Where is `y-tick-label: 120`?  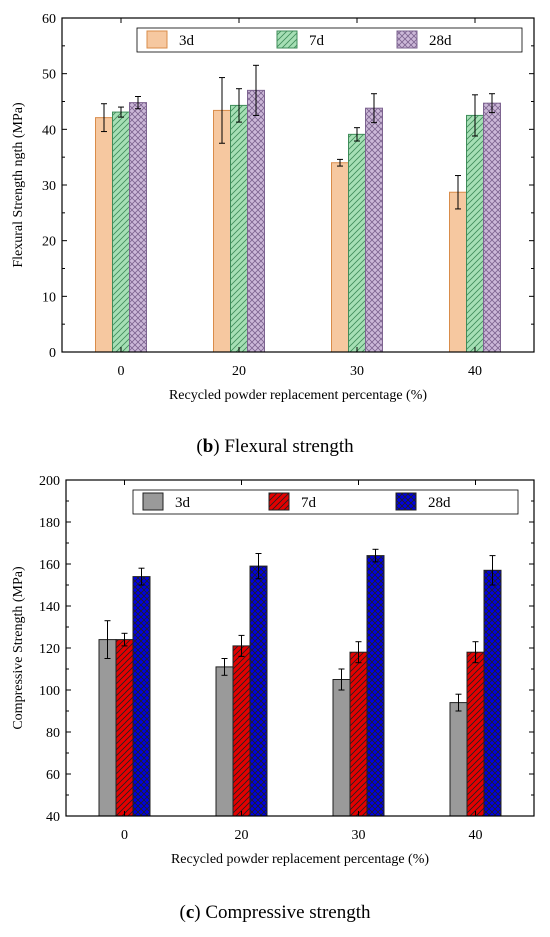 y-tick-label: 120 is located at coordinates (49, 649).